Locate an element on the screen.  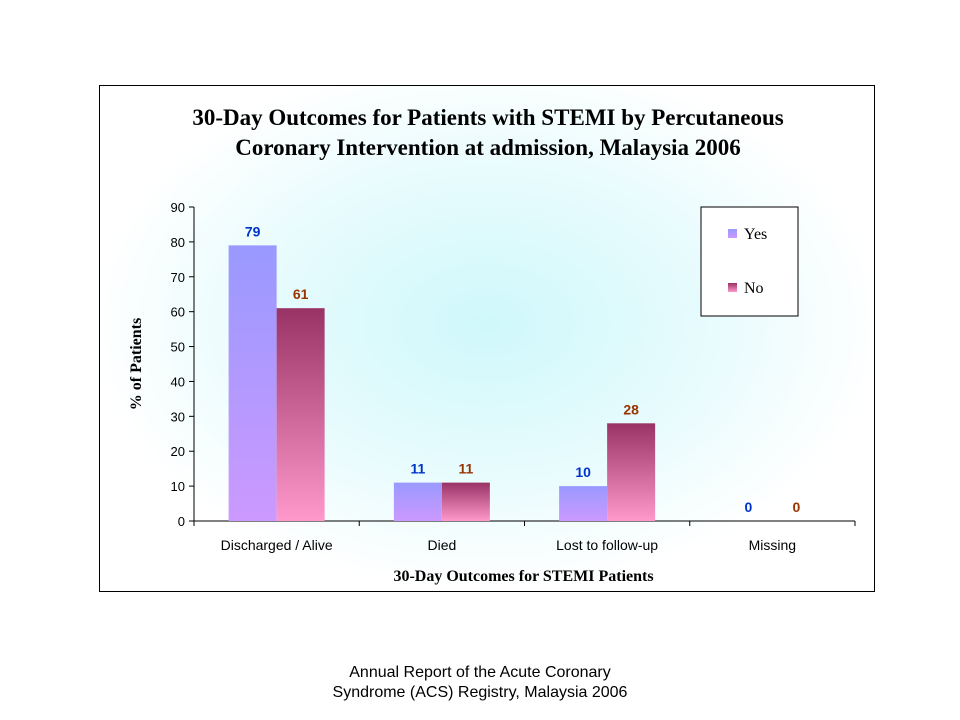
x-tick-label: Lost to follow-up is located at coordinates (607, 545).